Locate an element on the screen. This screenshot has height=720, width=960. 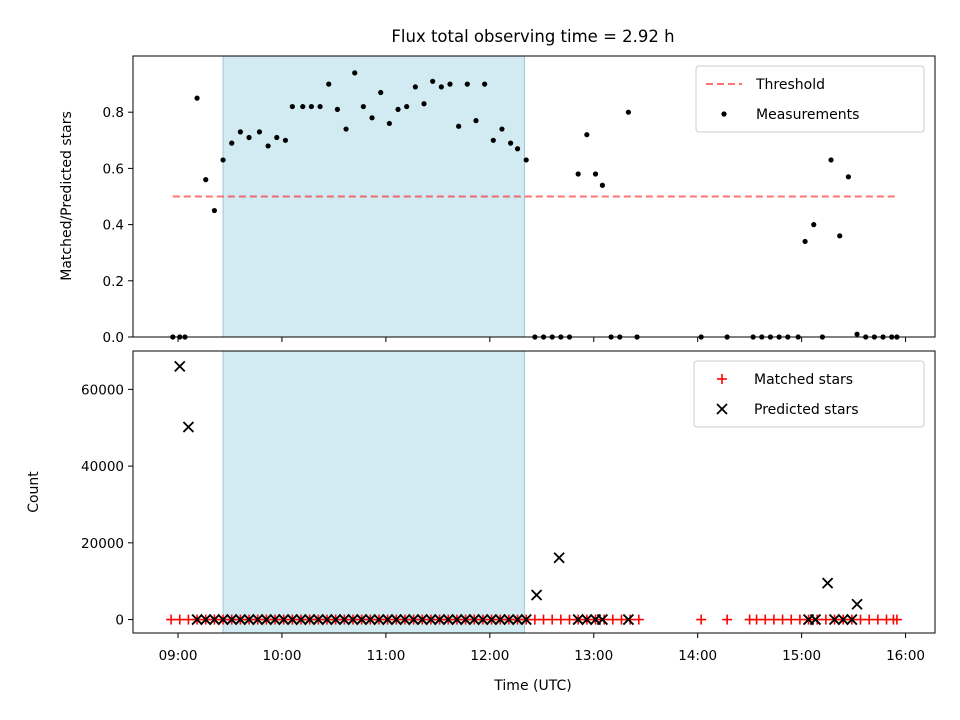
legend-label: Predicted stars is located at coordinates (806, 410).